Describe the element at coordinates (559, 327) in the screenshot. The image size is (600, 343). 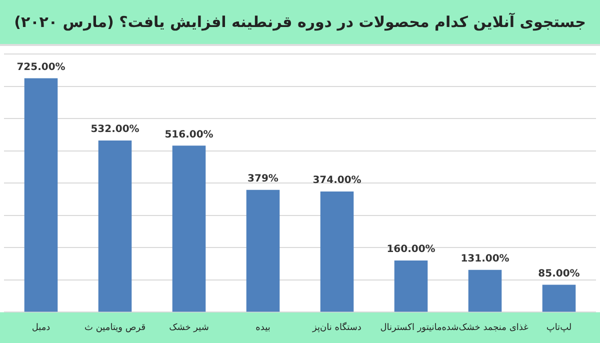
I see `x-tick-label: لپ‌تاپ` at that location.